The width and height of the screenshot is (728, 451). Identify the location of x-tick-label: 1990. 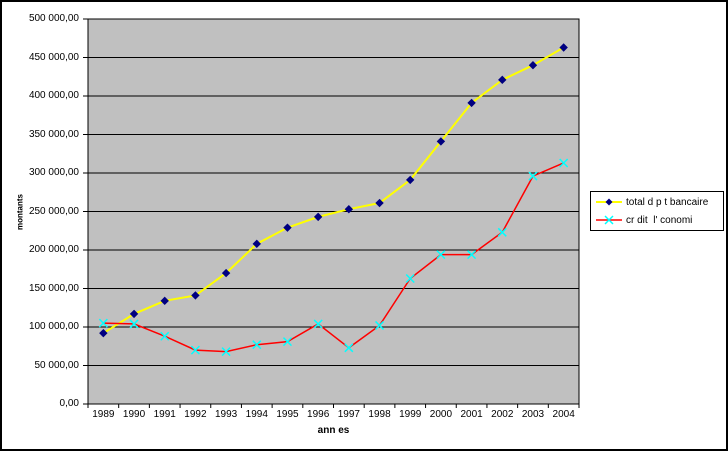
(134, 414).